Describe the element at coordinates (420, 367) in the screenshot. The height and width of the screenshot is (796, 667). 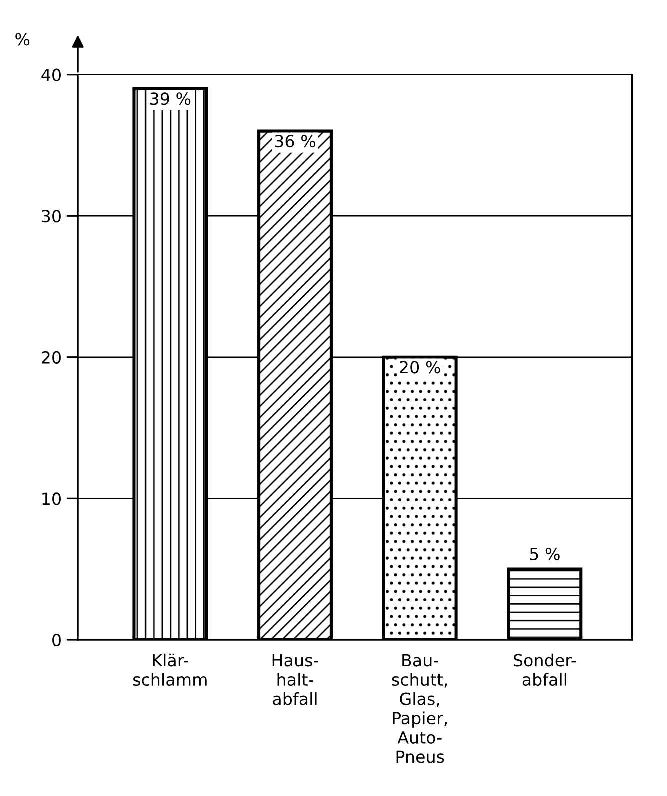
I see `data-label: 20 %` at that location.